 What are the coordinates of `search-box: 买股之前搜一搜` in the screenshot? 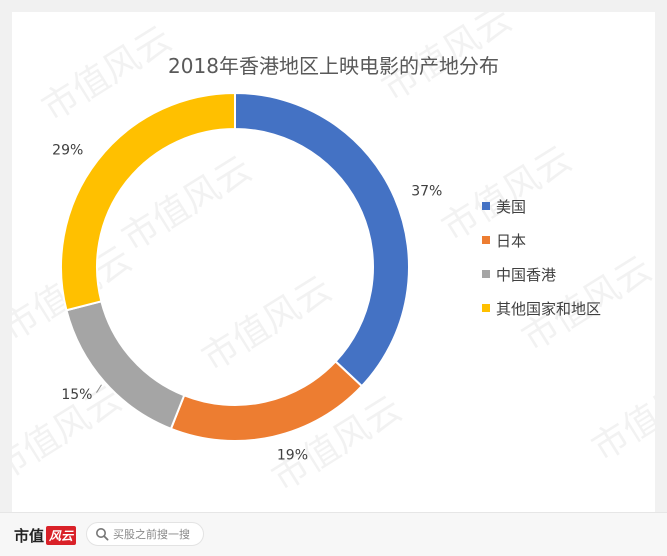 It's located at (145, 534).